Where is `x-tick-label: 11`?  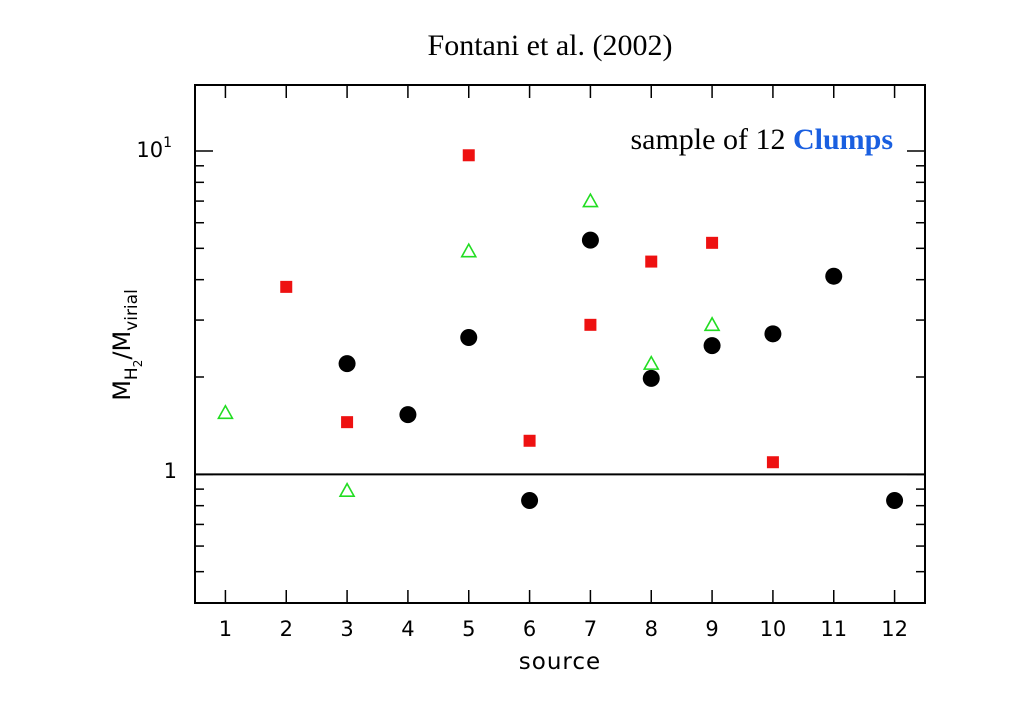 x-tick-label: 11 is located at coordinates (833, 629).